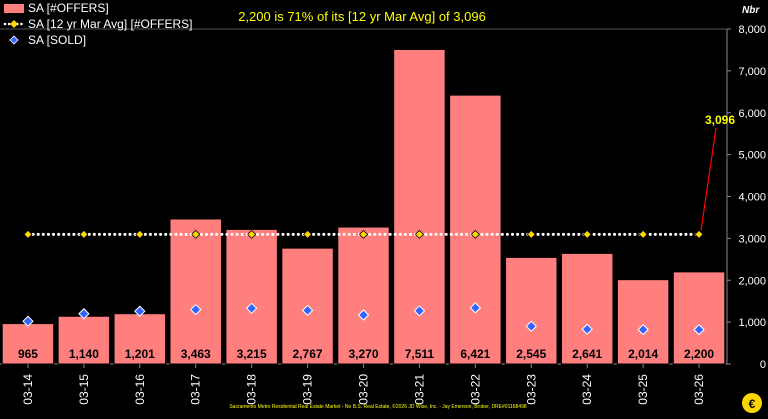 This screenshot has width=768, height=419. Describe the element at coordinates (28, 389) in the screenshot. I see `x-tick-label: 03-14` at that location.